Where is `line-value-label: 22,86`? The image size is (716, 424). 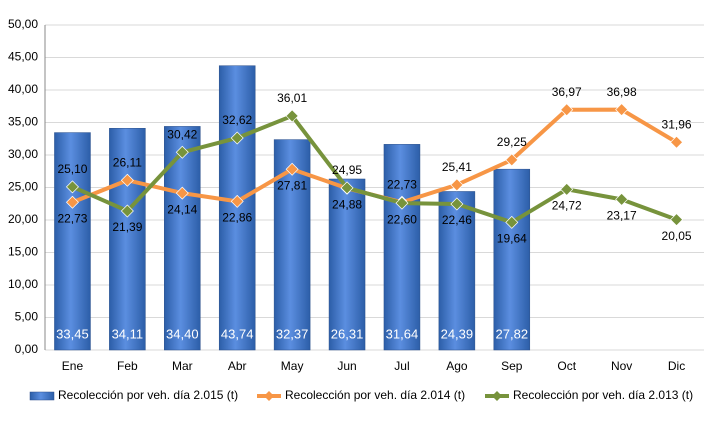 line-value-label: 22,86 is located at coordinates (237, 218).